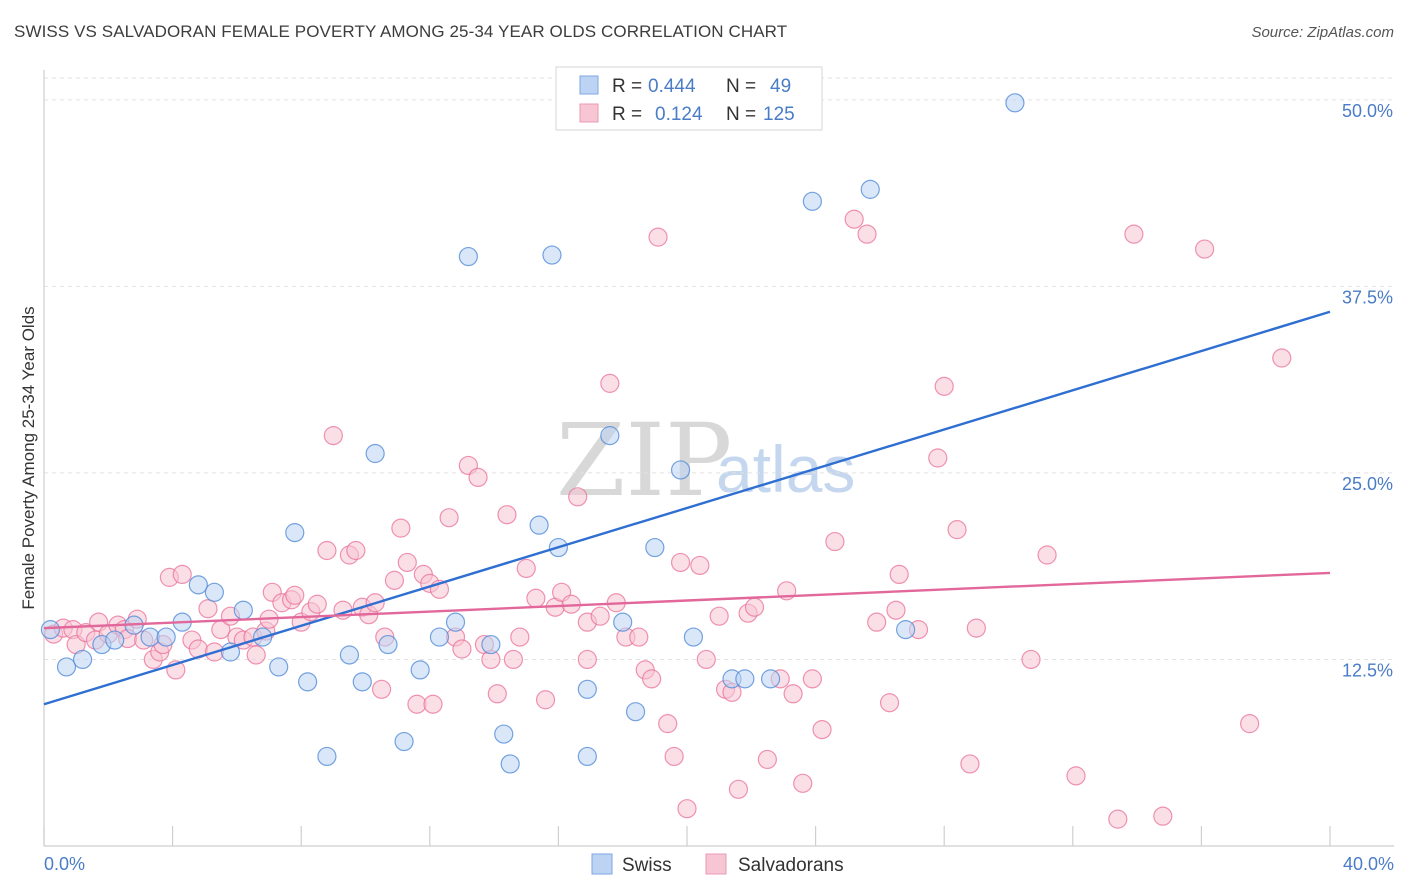 Image resolution: width=1406 pixels, height=892 pixels. I want to click on y-tick-labels: 12.5% 25.0% 37.5% 50.0%, so click(1367, 391).